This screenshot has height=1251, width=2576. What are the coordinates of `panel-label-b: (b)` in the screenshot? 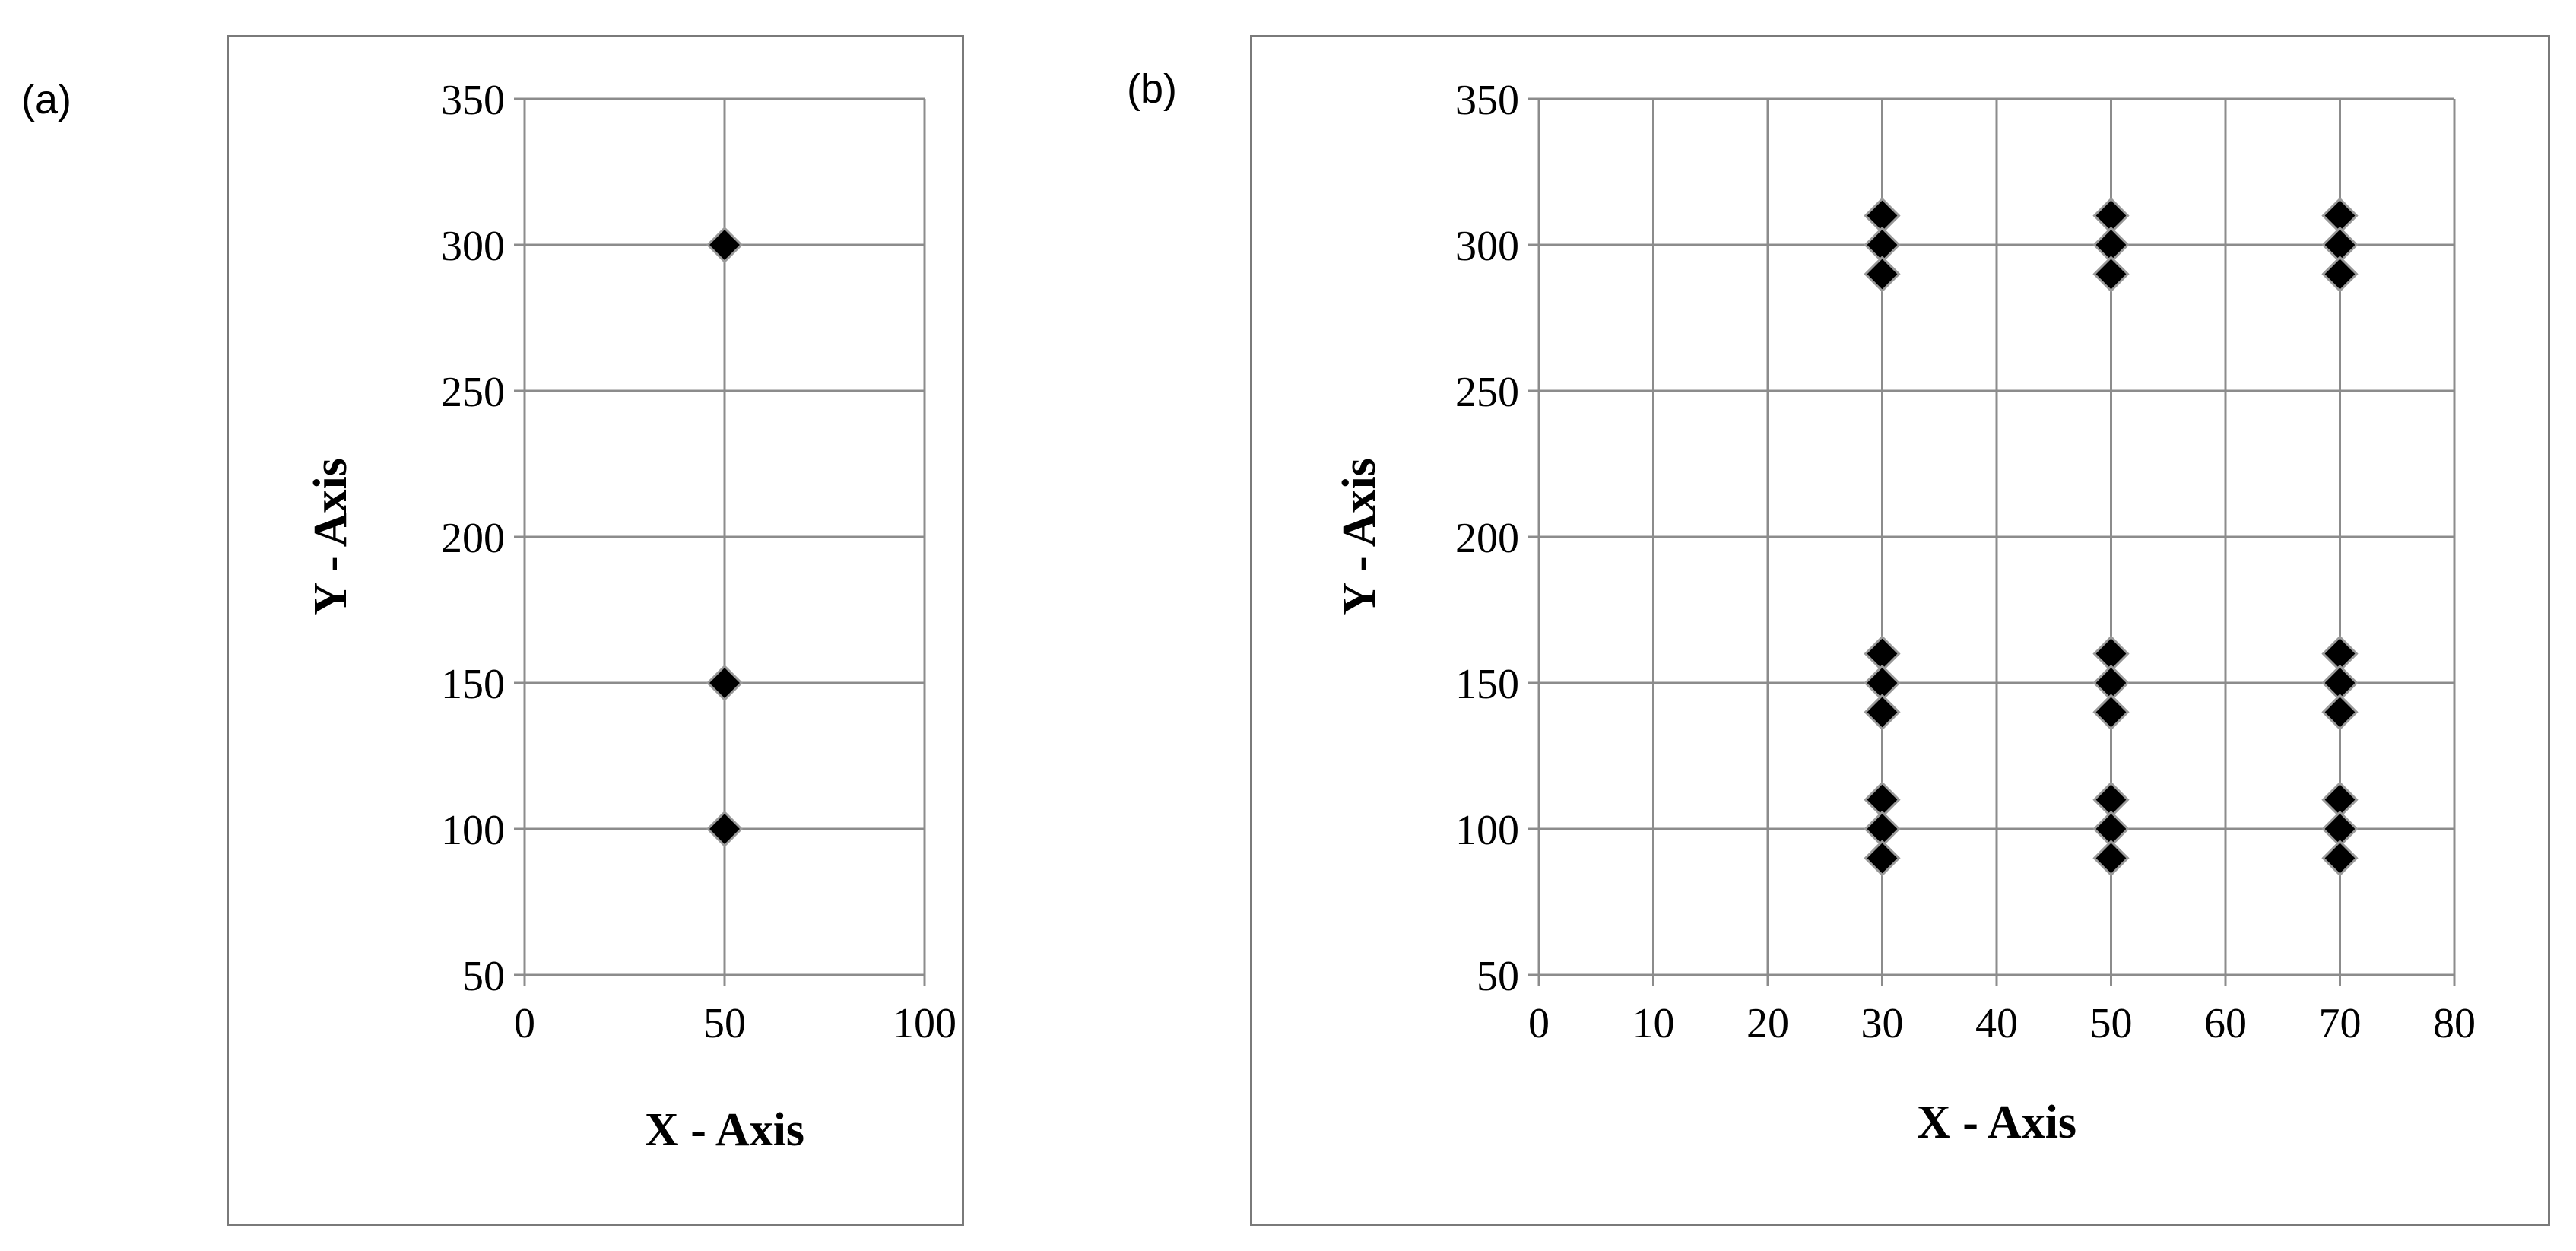 It's located at (1152, 89).